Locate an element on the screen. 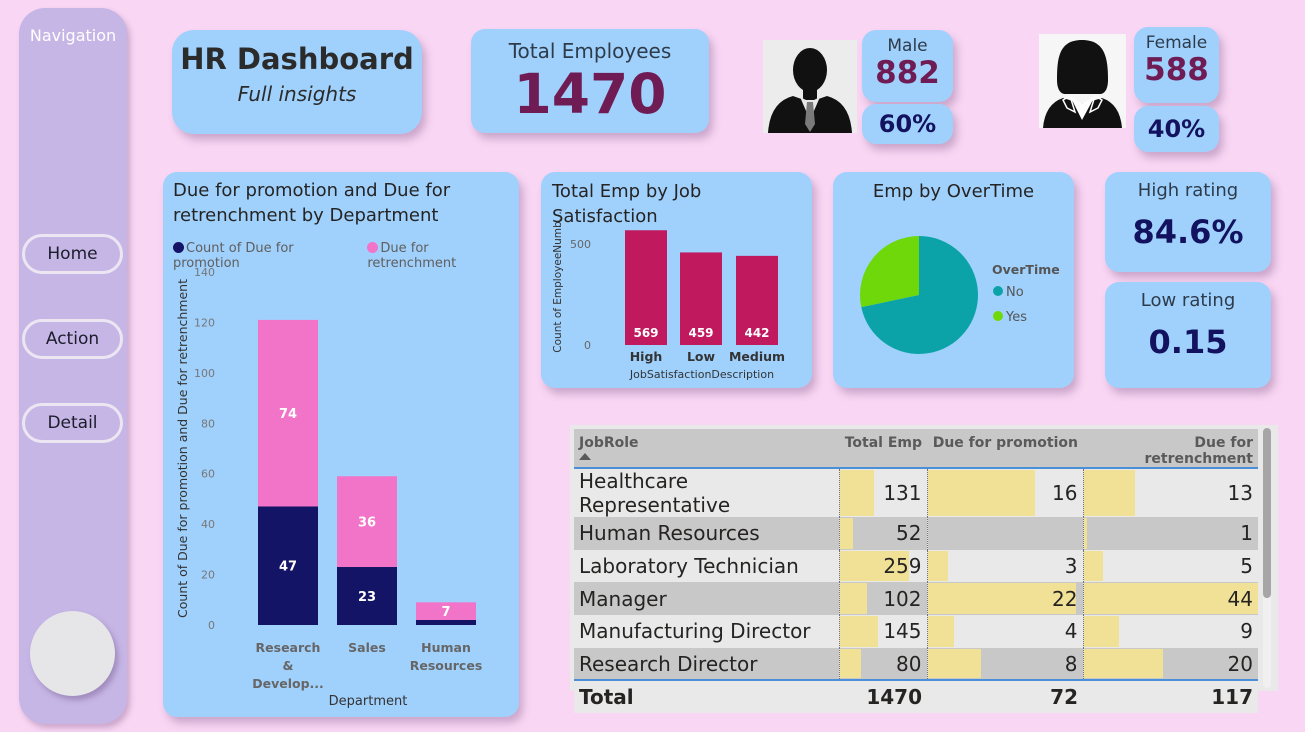 The height and width of the screenshot is (732, 1305). female-count-card: Female 588 is located at coordinates (1176, 65).